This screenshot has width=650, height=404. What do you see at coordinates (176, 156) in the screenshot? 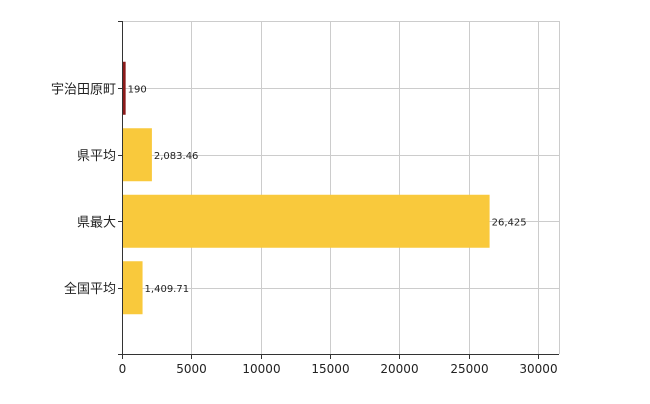
I see `data-label-1: 2,083.46` at bounding box center [176, 156].